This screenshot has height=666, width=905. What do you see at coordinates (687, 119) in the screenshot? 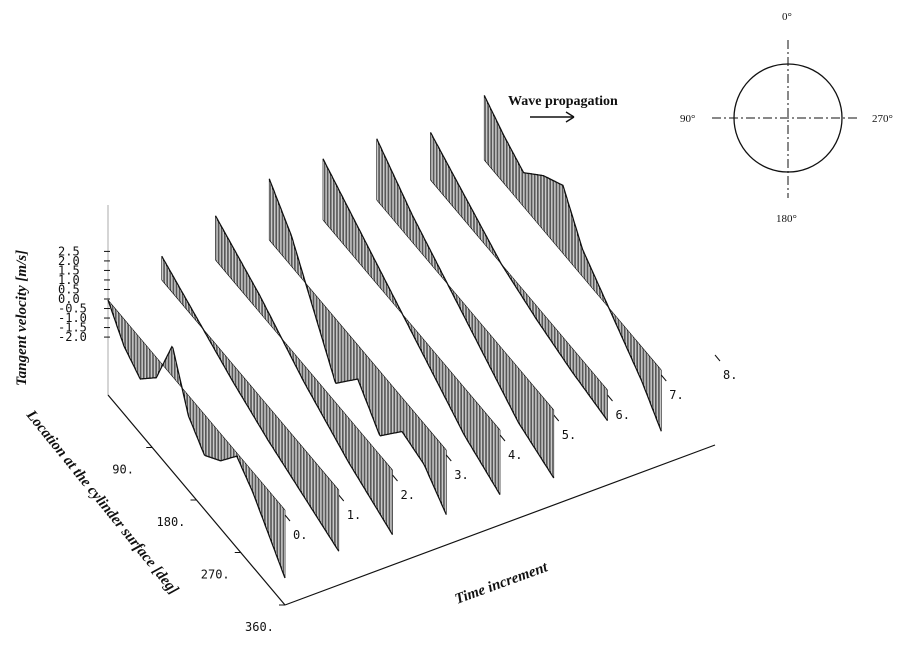
I see `compass-label-left: 90°` at bounding box center [687, 119].